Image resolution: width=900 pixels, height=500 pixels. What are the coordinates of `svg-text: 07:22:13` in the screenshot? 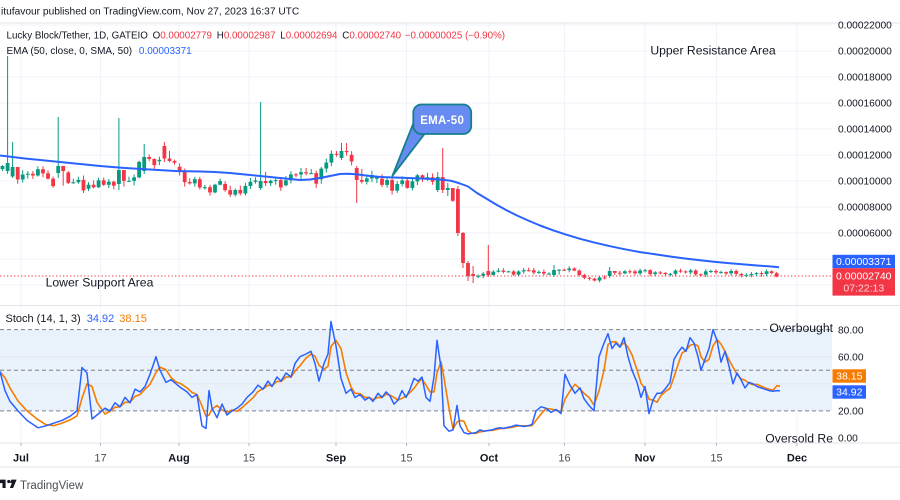 It's located at (863, 289).